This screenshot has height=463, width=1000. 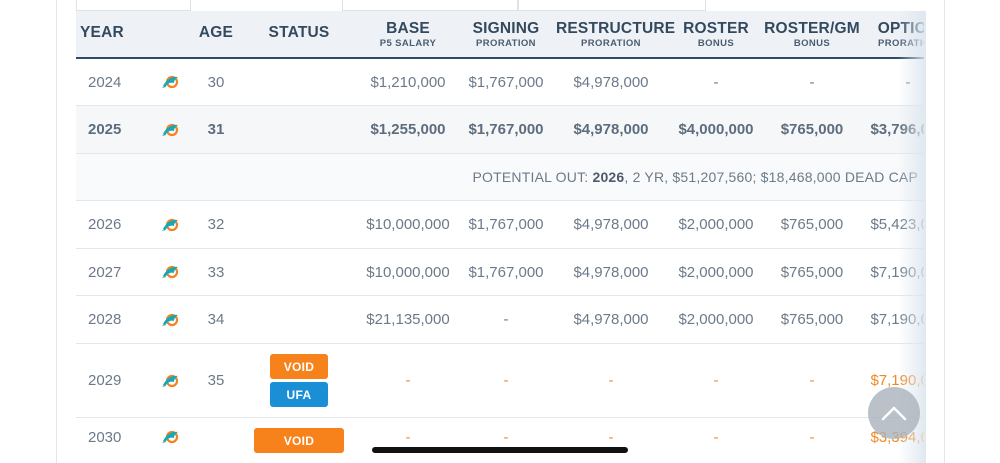 I want to click on col-header-age: AGE, so click(x=216, y=34).